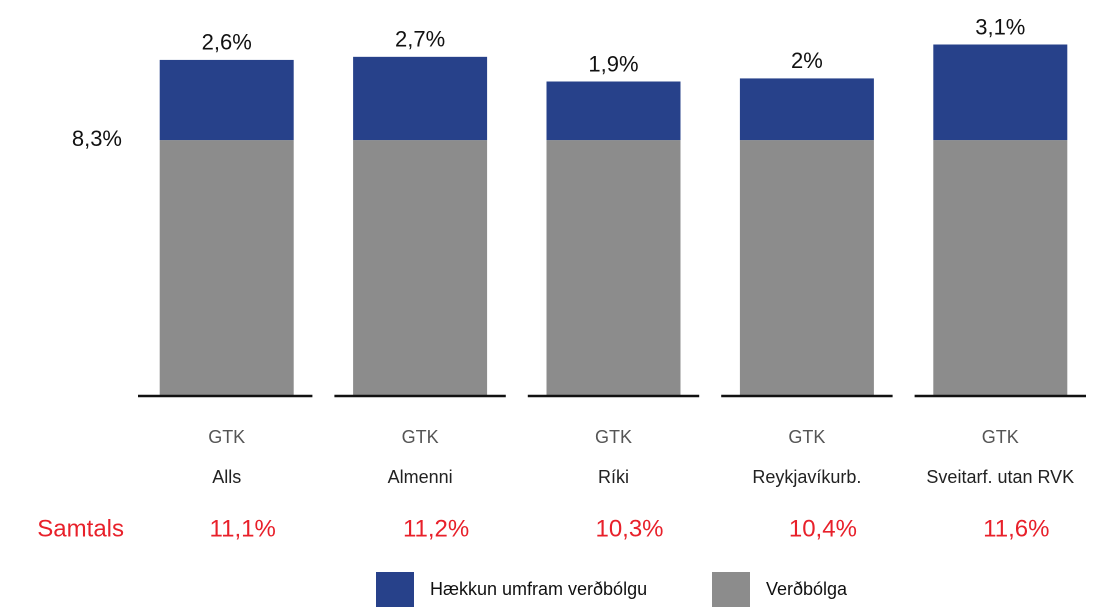 This screenshot has width=1116, height=607. I want to click on totals-title: Samtals, so click(80, 528).